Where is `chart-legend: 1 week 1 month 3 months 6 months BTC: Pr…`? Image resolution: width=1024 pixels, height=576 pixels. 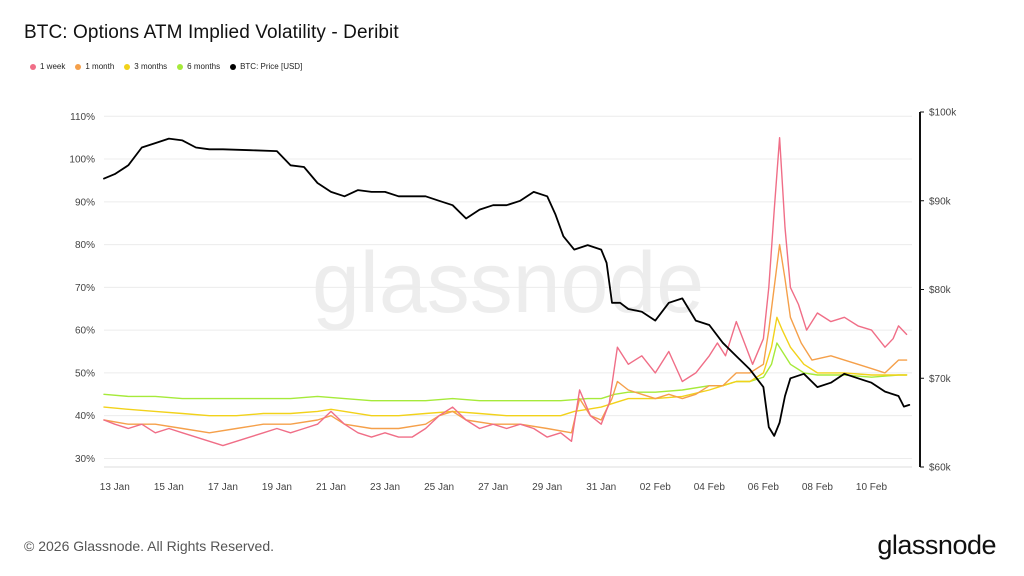 chart-legend: 1 week 1 month 3 months 6 months BTC: Pr… is located at coordinates (166, 66).